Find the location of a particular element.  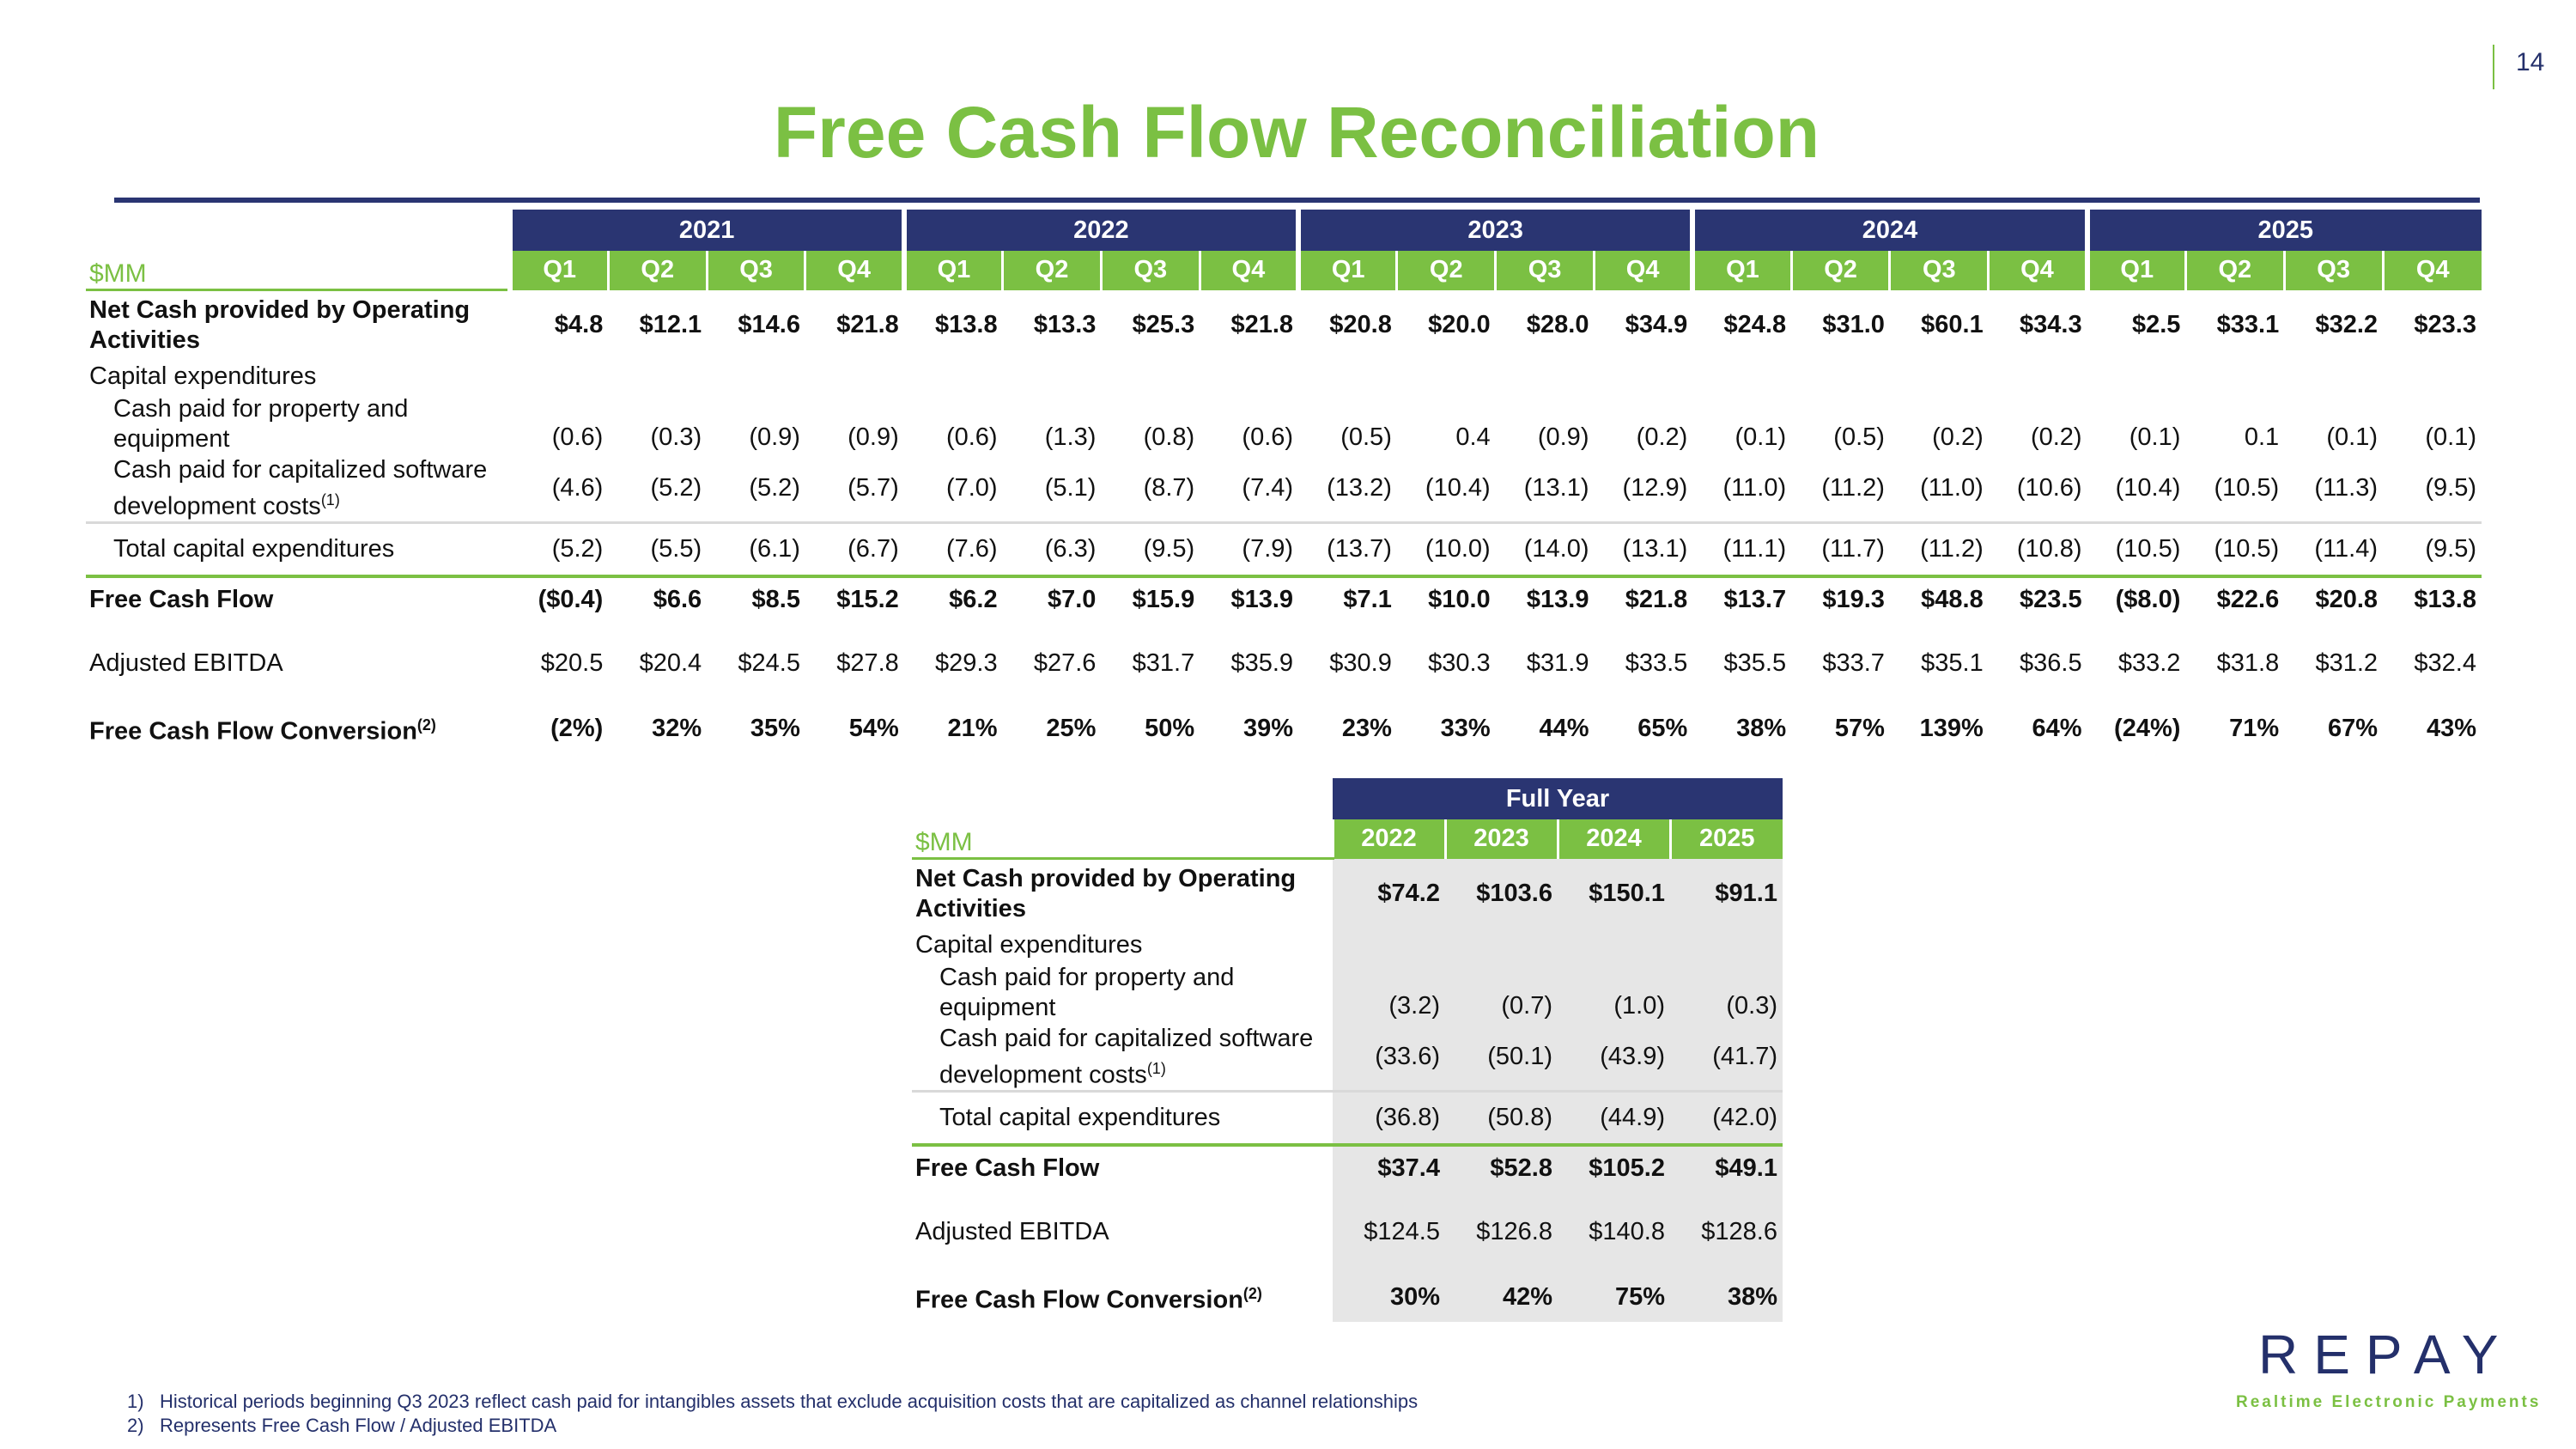

table-cell: $31.0 is located at coordinates (1853, 324).